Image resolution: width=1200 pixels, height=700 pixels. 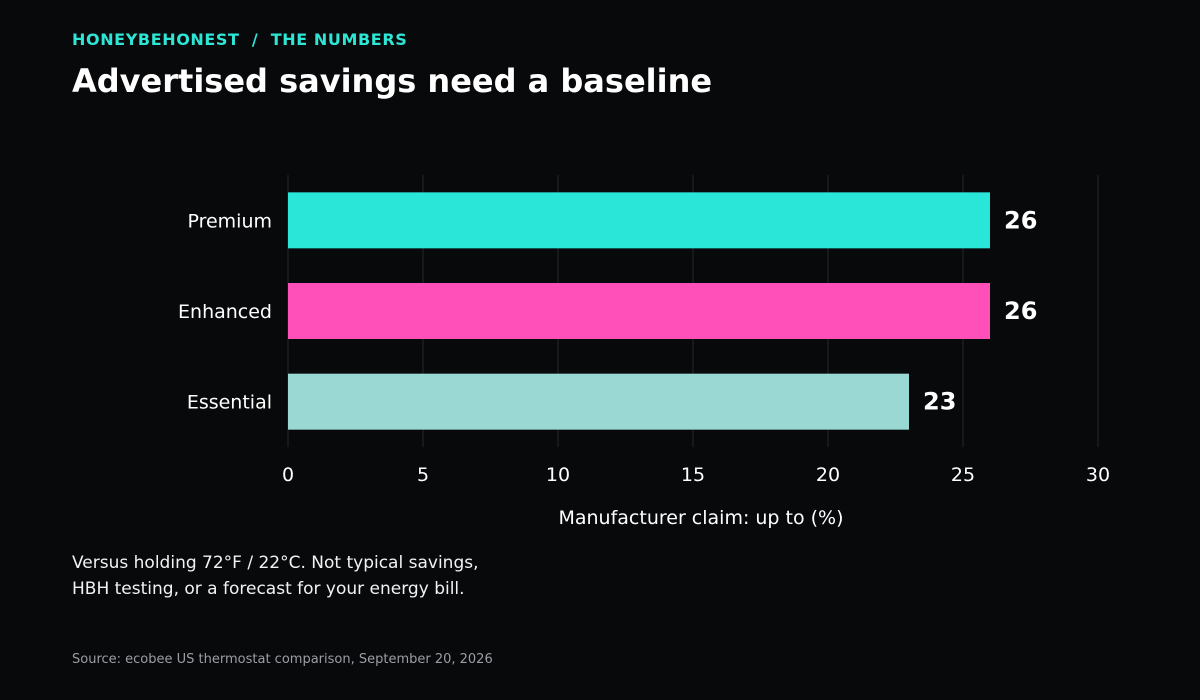 I want to click on chart-kicker: HONEYBEHONEST / THE NUMBERS, so click(x=240, y=39).